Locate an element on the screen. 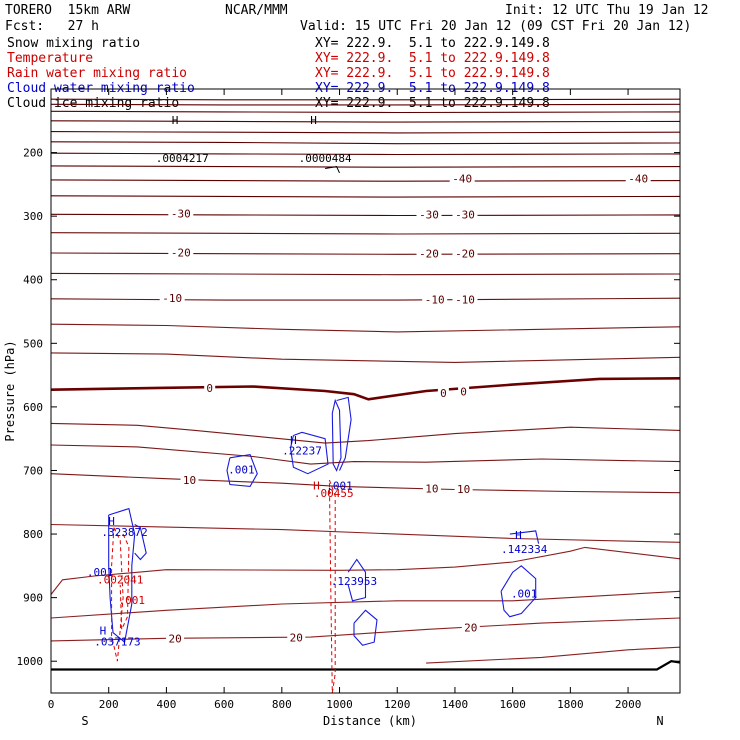 Image resolution: width=740 pixels, height=740 pixels. isotherm-label-12: 0 is located at coordinates (443, 393).